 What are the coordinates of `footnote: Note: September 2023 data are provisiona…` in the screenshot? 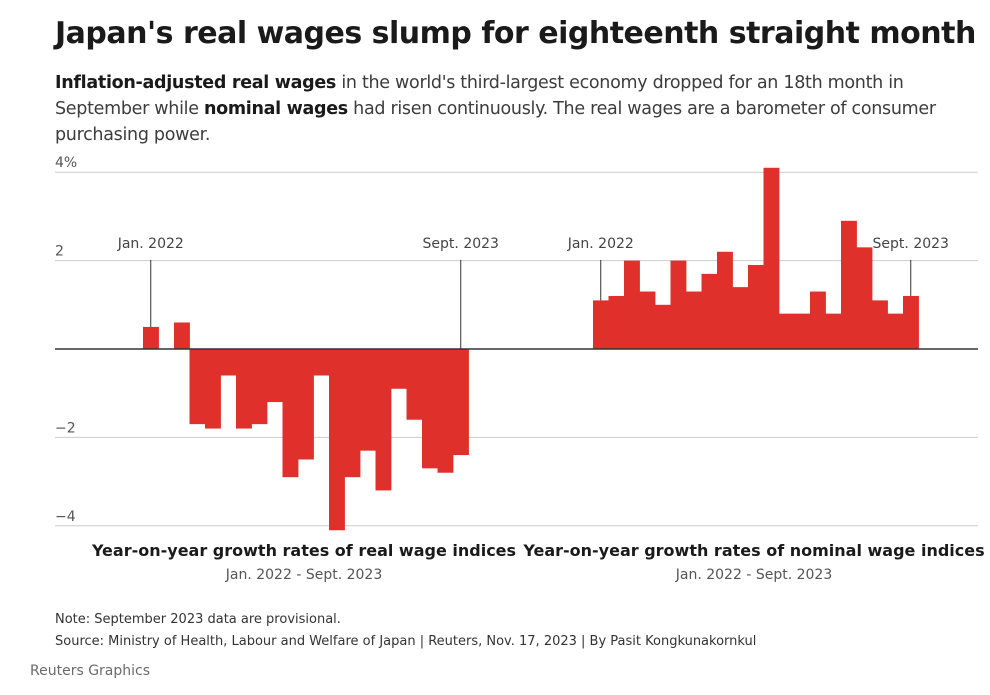 It's located at (198, 619).